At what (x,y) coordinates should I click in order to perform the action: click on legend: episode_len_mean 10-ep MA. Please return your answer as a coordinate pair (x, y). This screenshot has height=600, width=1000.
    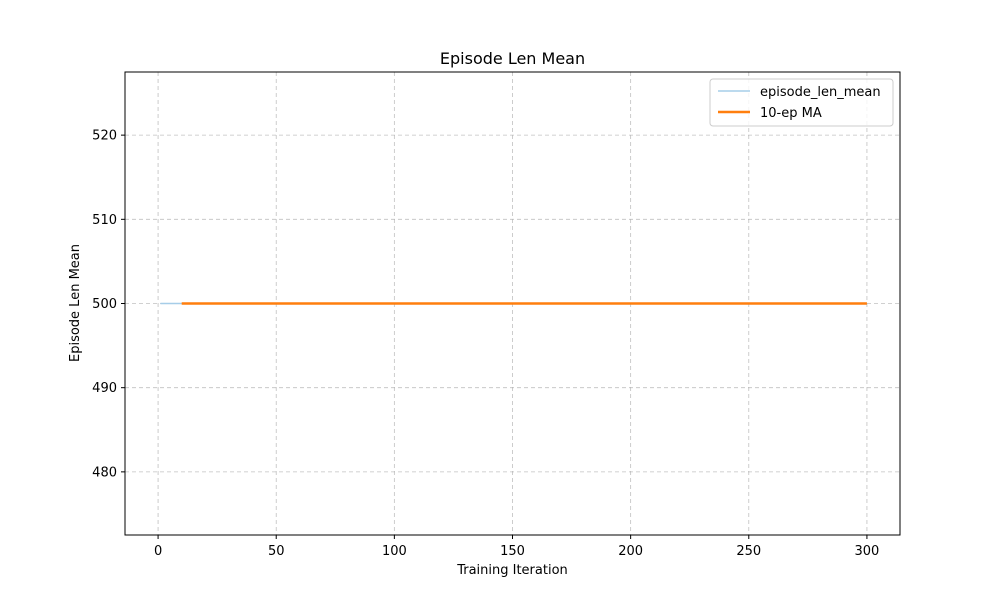
    Looking at the image, I should click on (801, 102).